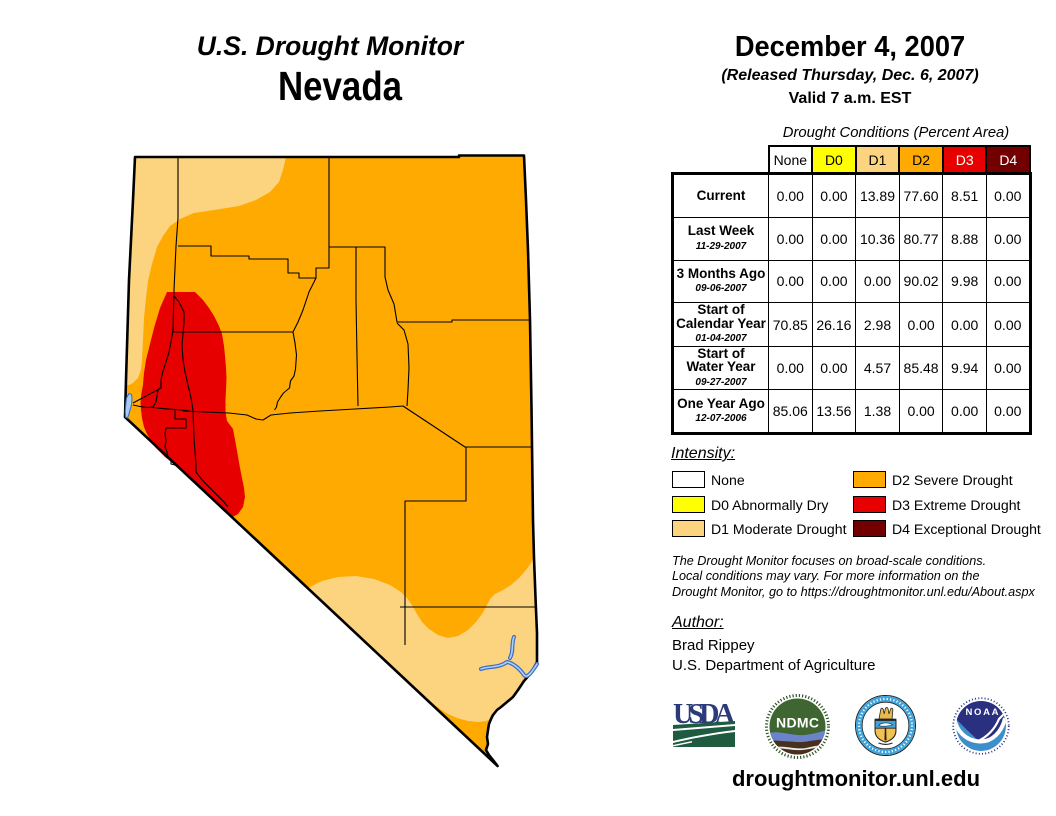 The image size is (1056, 816). I want to click on svg-text: NDMC, so click(797, 723).